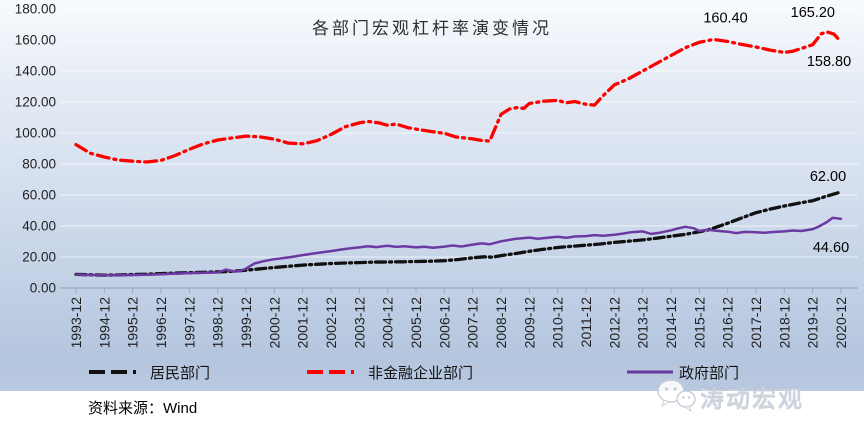  I want to click on data-label: 158.80, so click(829, 62).